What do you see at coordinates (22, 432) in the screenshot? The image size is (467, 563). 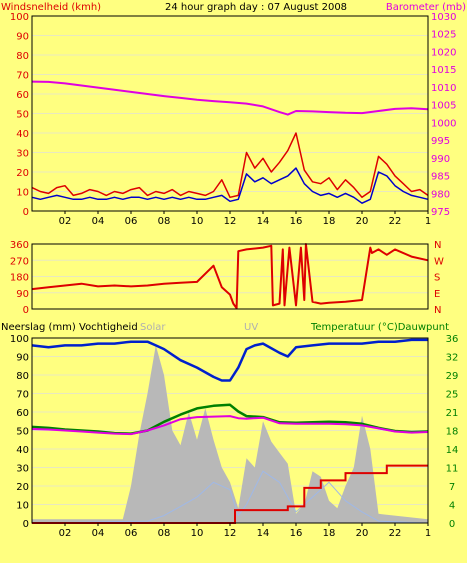 I see `humidity-axis-left-tick: 50` at bounding box center [22, 432].